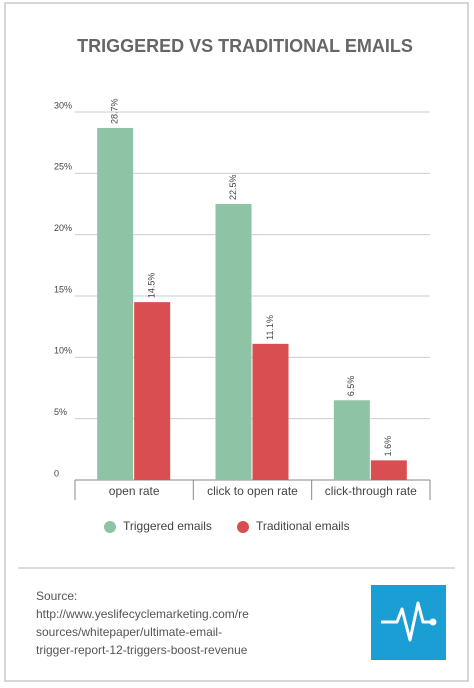 This screenshot has width=474, height=688. What do you see at coordinates (303, 526) in the screenshot?
I see `legend-label: Traditional emails` at bounding box center [303, 526].